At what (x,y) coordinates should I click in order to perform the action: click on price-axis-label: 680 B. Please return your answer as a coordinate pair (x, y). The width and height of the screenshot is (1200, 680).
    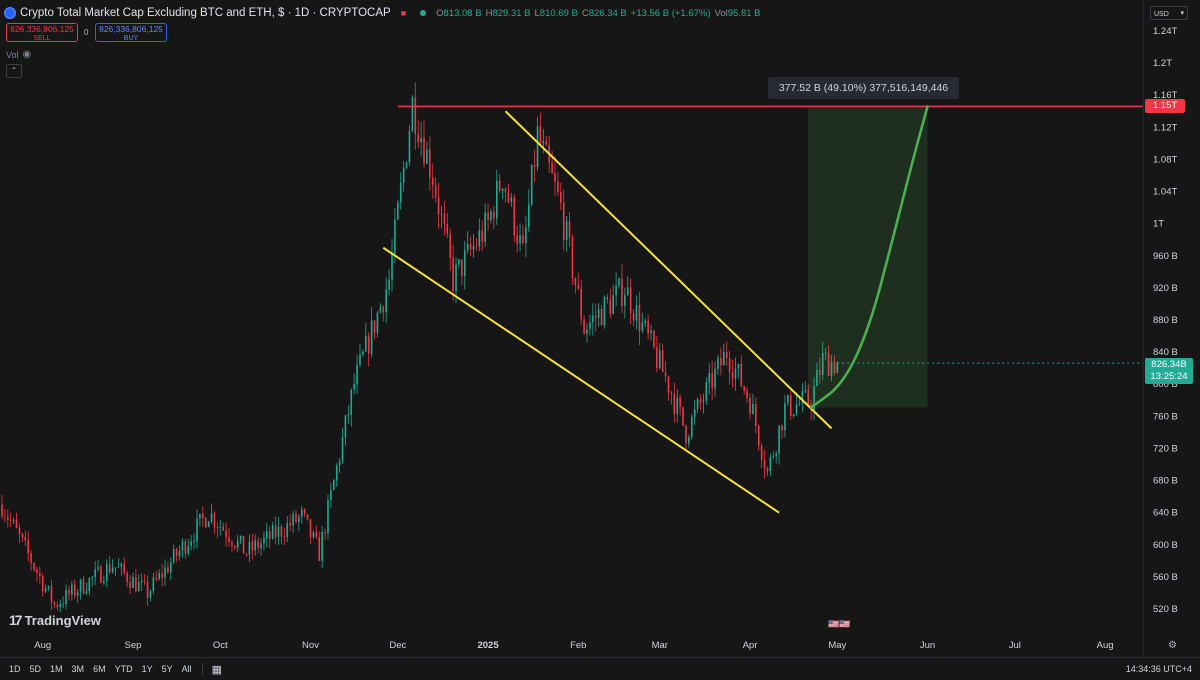
    Looking at the image, I should click on (1165, 481).